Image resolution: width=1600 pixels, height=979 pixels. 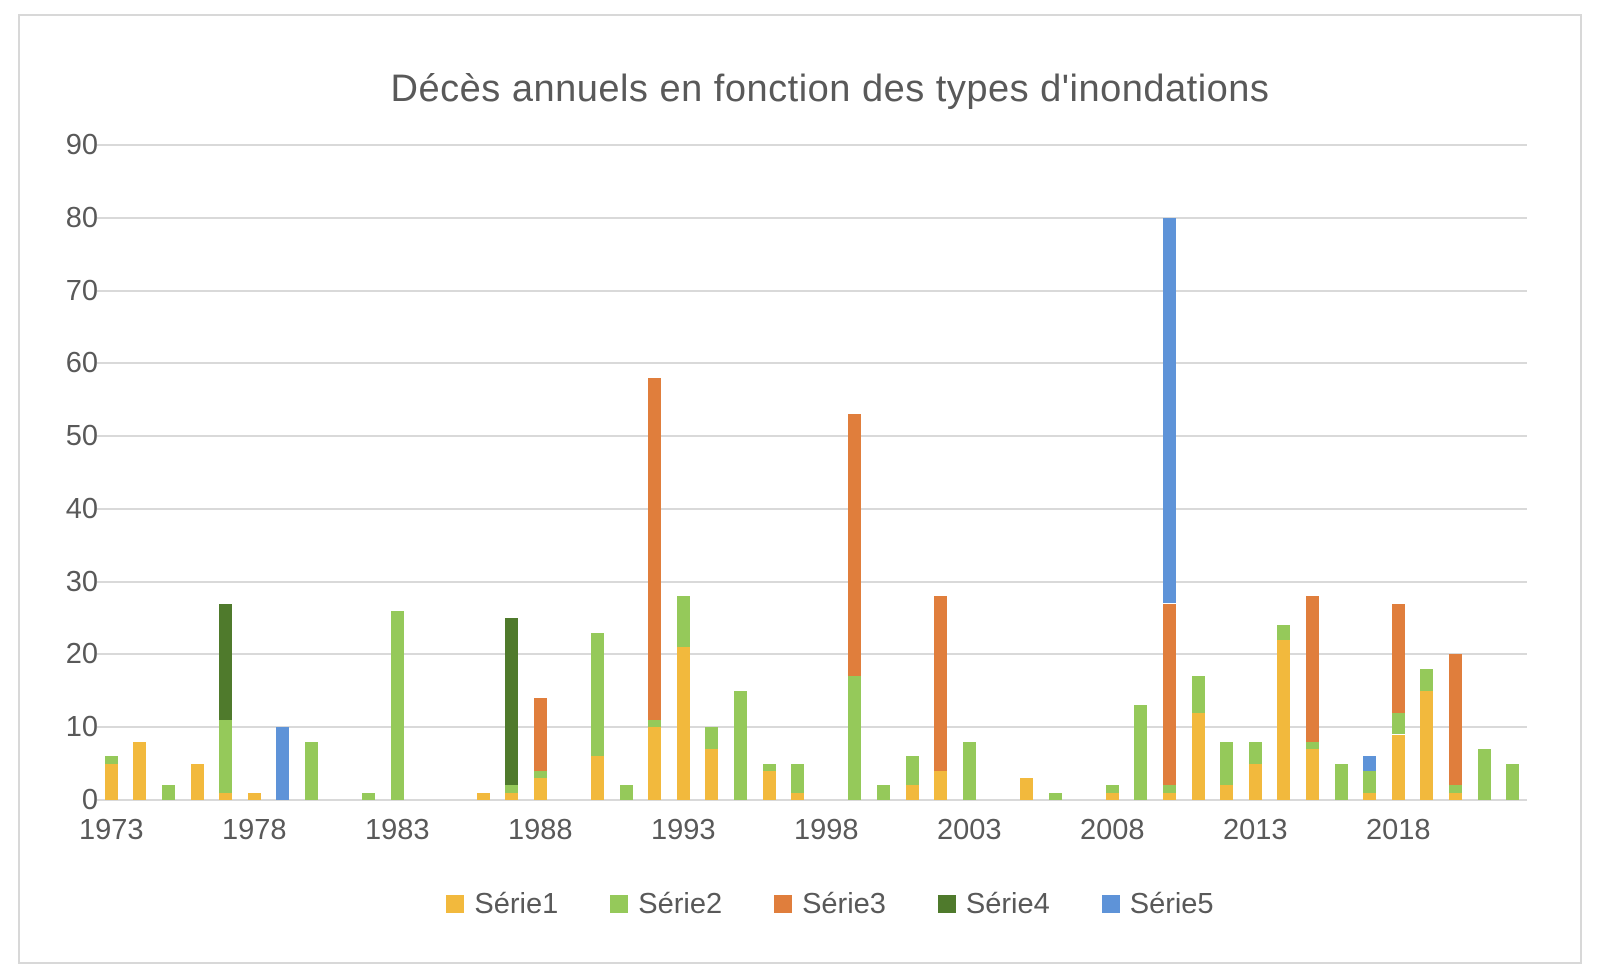 What do you see at coordinates (912, 771) in the screenshot?
I see `bar-segment-2001-série2` at bounding box center [912, 771].